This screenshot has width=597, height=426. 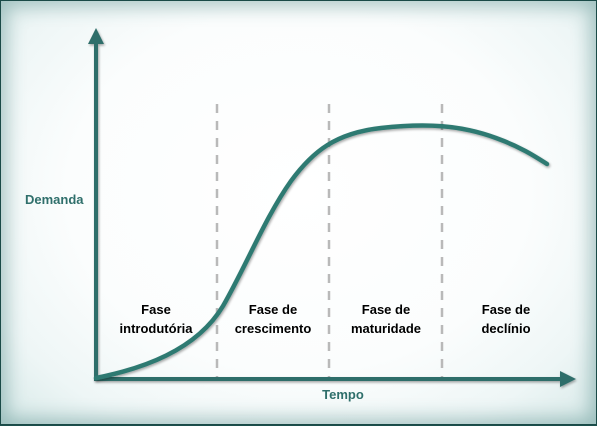 What do you see at coordinates (568, 379) in the screenshot?
I see `x-axis-arrow-icon` at bounding box center [568, 379].